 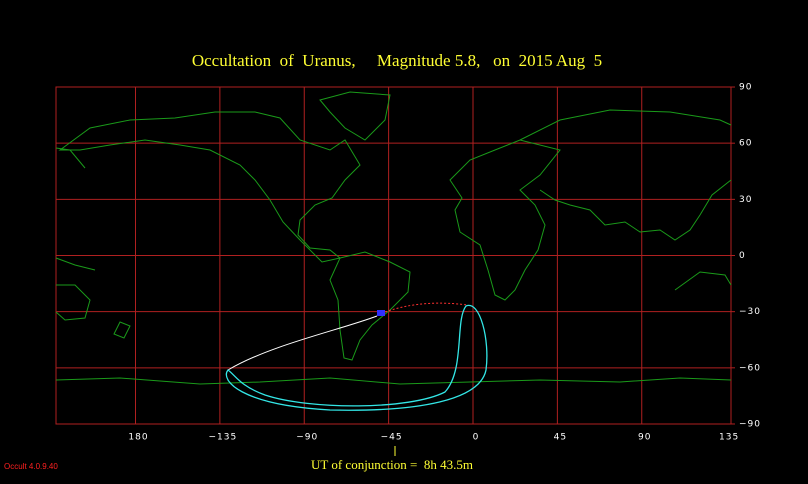 What do you see at coordinates (370, 306) in the screenshot?
I see `south-america` at bounding box center [370, 306].